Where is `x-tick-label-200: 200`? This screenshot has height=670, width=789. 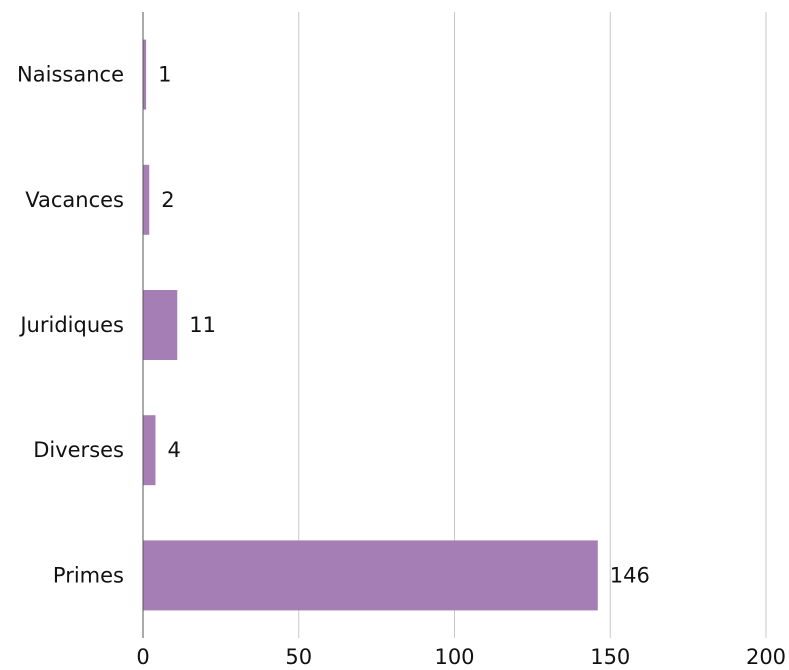 x-tick-label-200: 200 is located at coordinates (766, 657).